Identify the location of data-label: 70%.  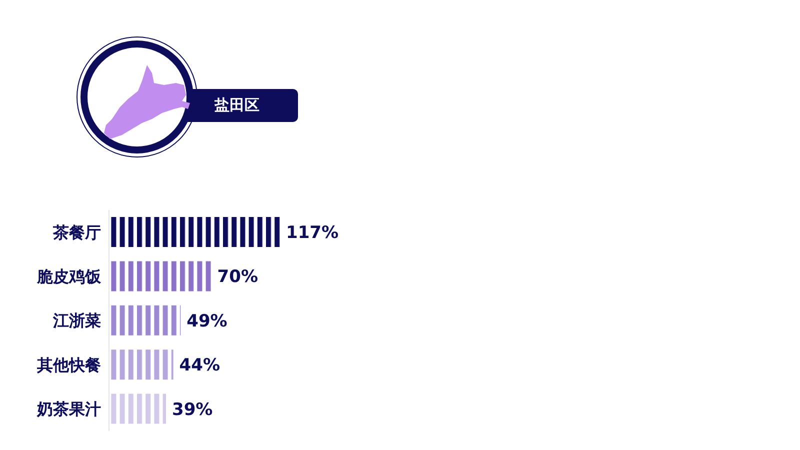
(237, 277).